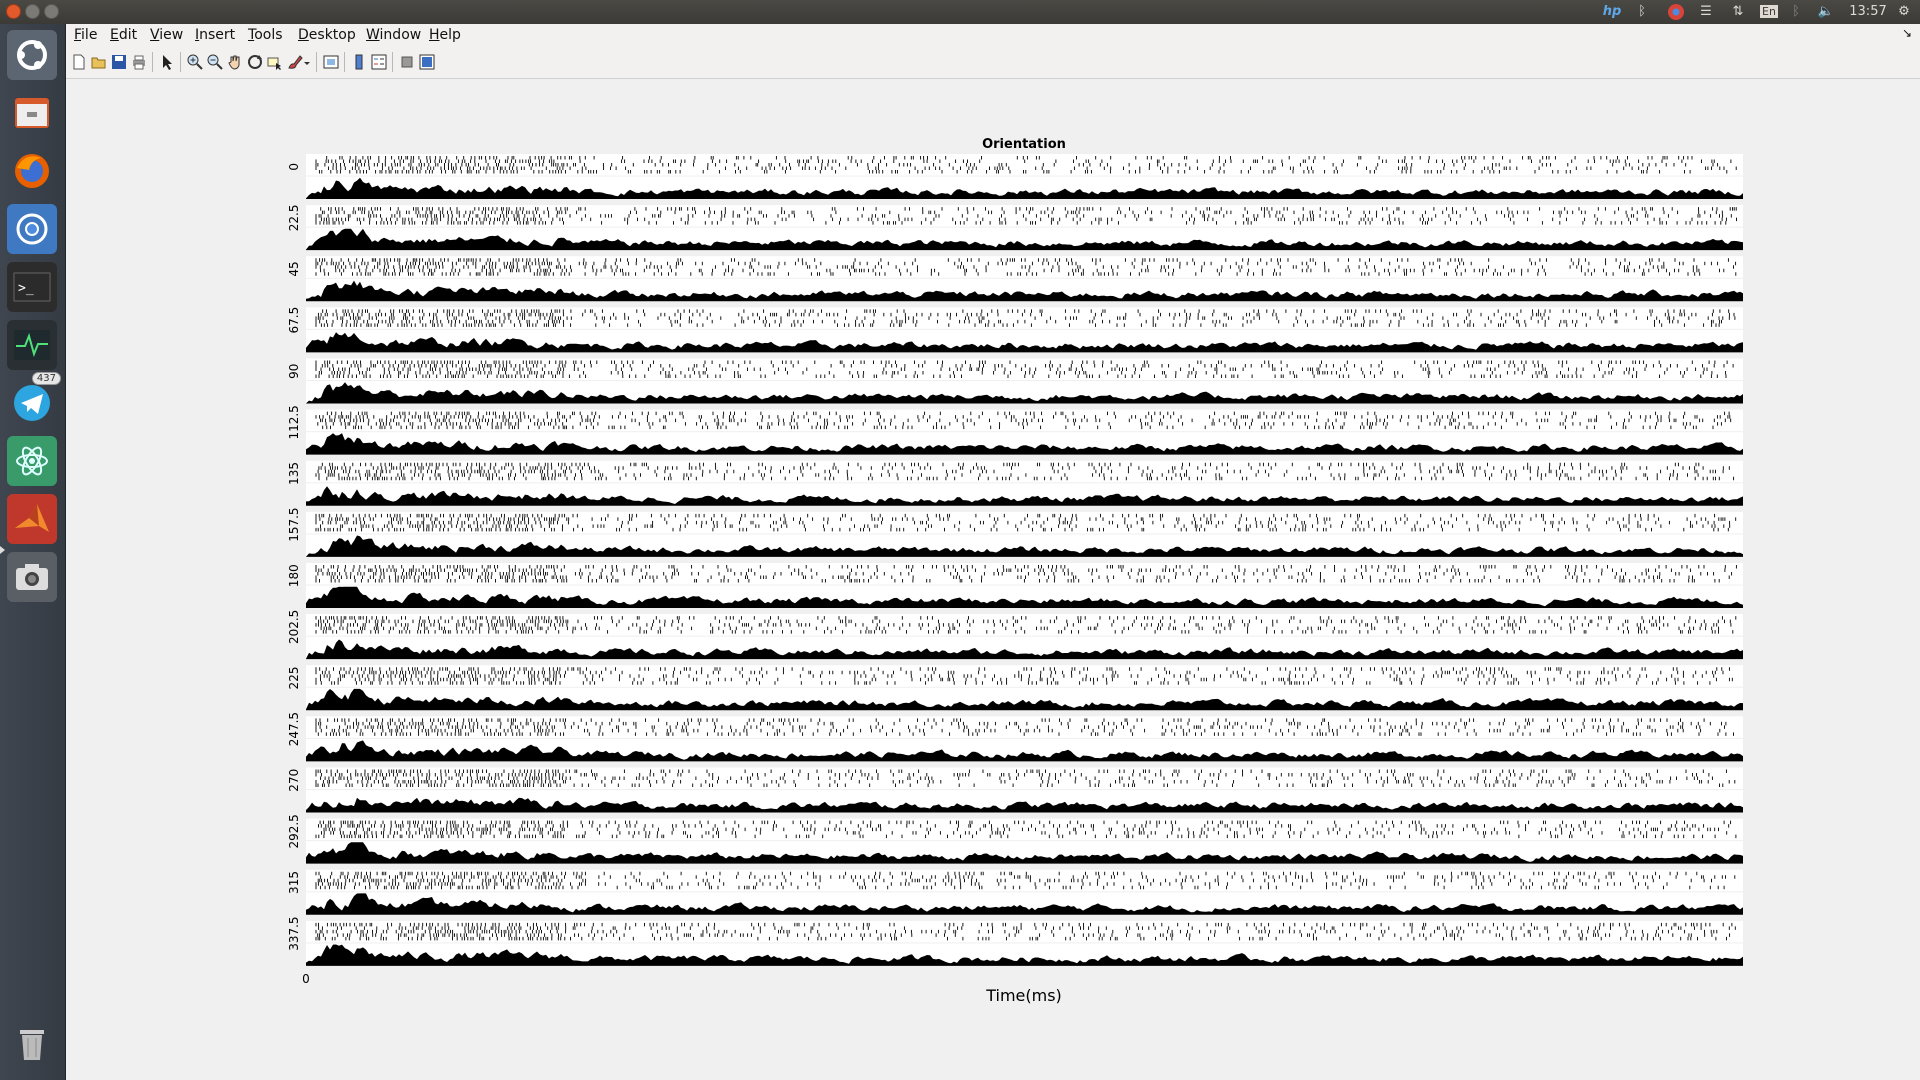 Image resolution: width=1920 pixels, height=1080 pixels. What do you see at coordinates (1024, 144) in the screenshot?
I see `chart-title: Orientation` at bounding box center [1024, 144].